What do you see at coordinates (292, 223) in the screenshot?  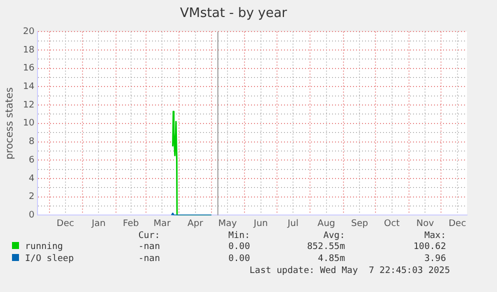 I see `x-tick-label: Jul` at bounding box center [292, 223].